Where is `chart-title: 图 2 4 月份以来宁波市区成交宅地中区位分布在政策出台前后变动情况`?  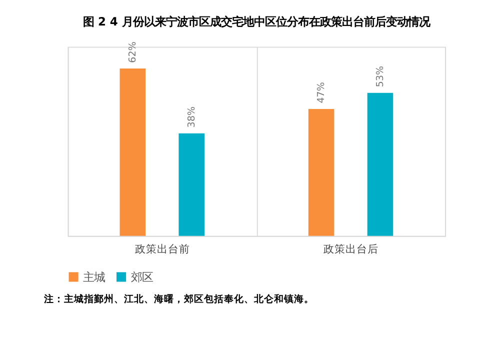 chart-title: 图 2 4 月份以来宁波市区成交宅地中区位分布在政策出台前后变动情况 is located at coordinates (256, 21).